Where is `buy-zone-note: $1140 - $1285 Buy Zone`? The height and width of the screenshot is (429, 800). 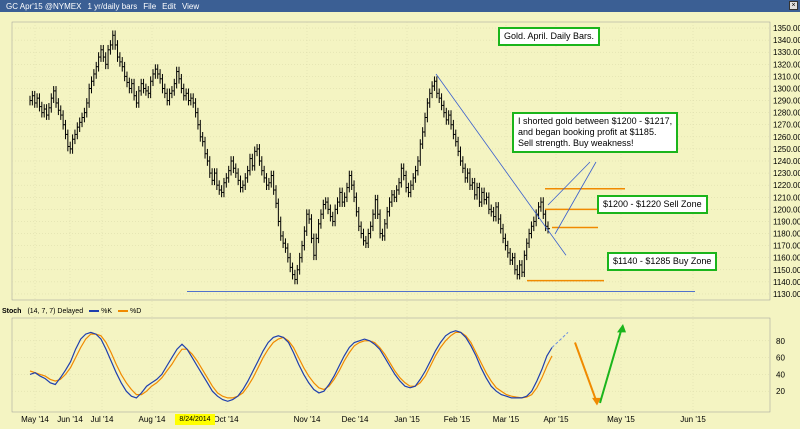 buy-zone-note: $1140 - $1285 Buy Zone is located at coordinates (662, 261).